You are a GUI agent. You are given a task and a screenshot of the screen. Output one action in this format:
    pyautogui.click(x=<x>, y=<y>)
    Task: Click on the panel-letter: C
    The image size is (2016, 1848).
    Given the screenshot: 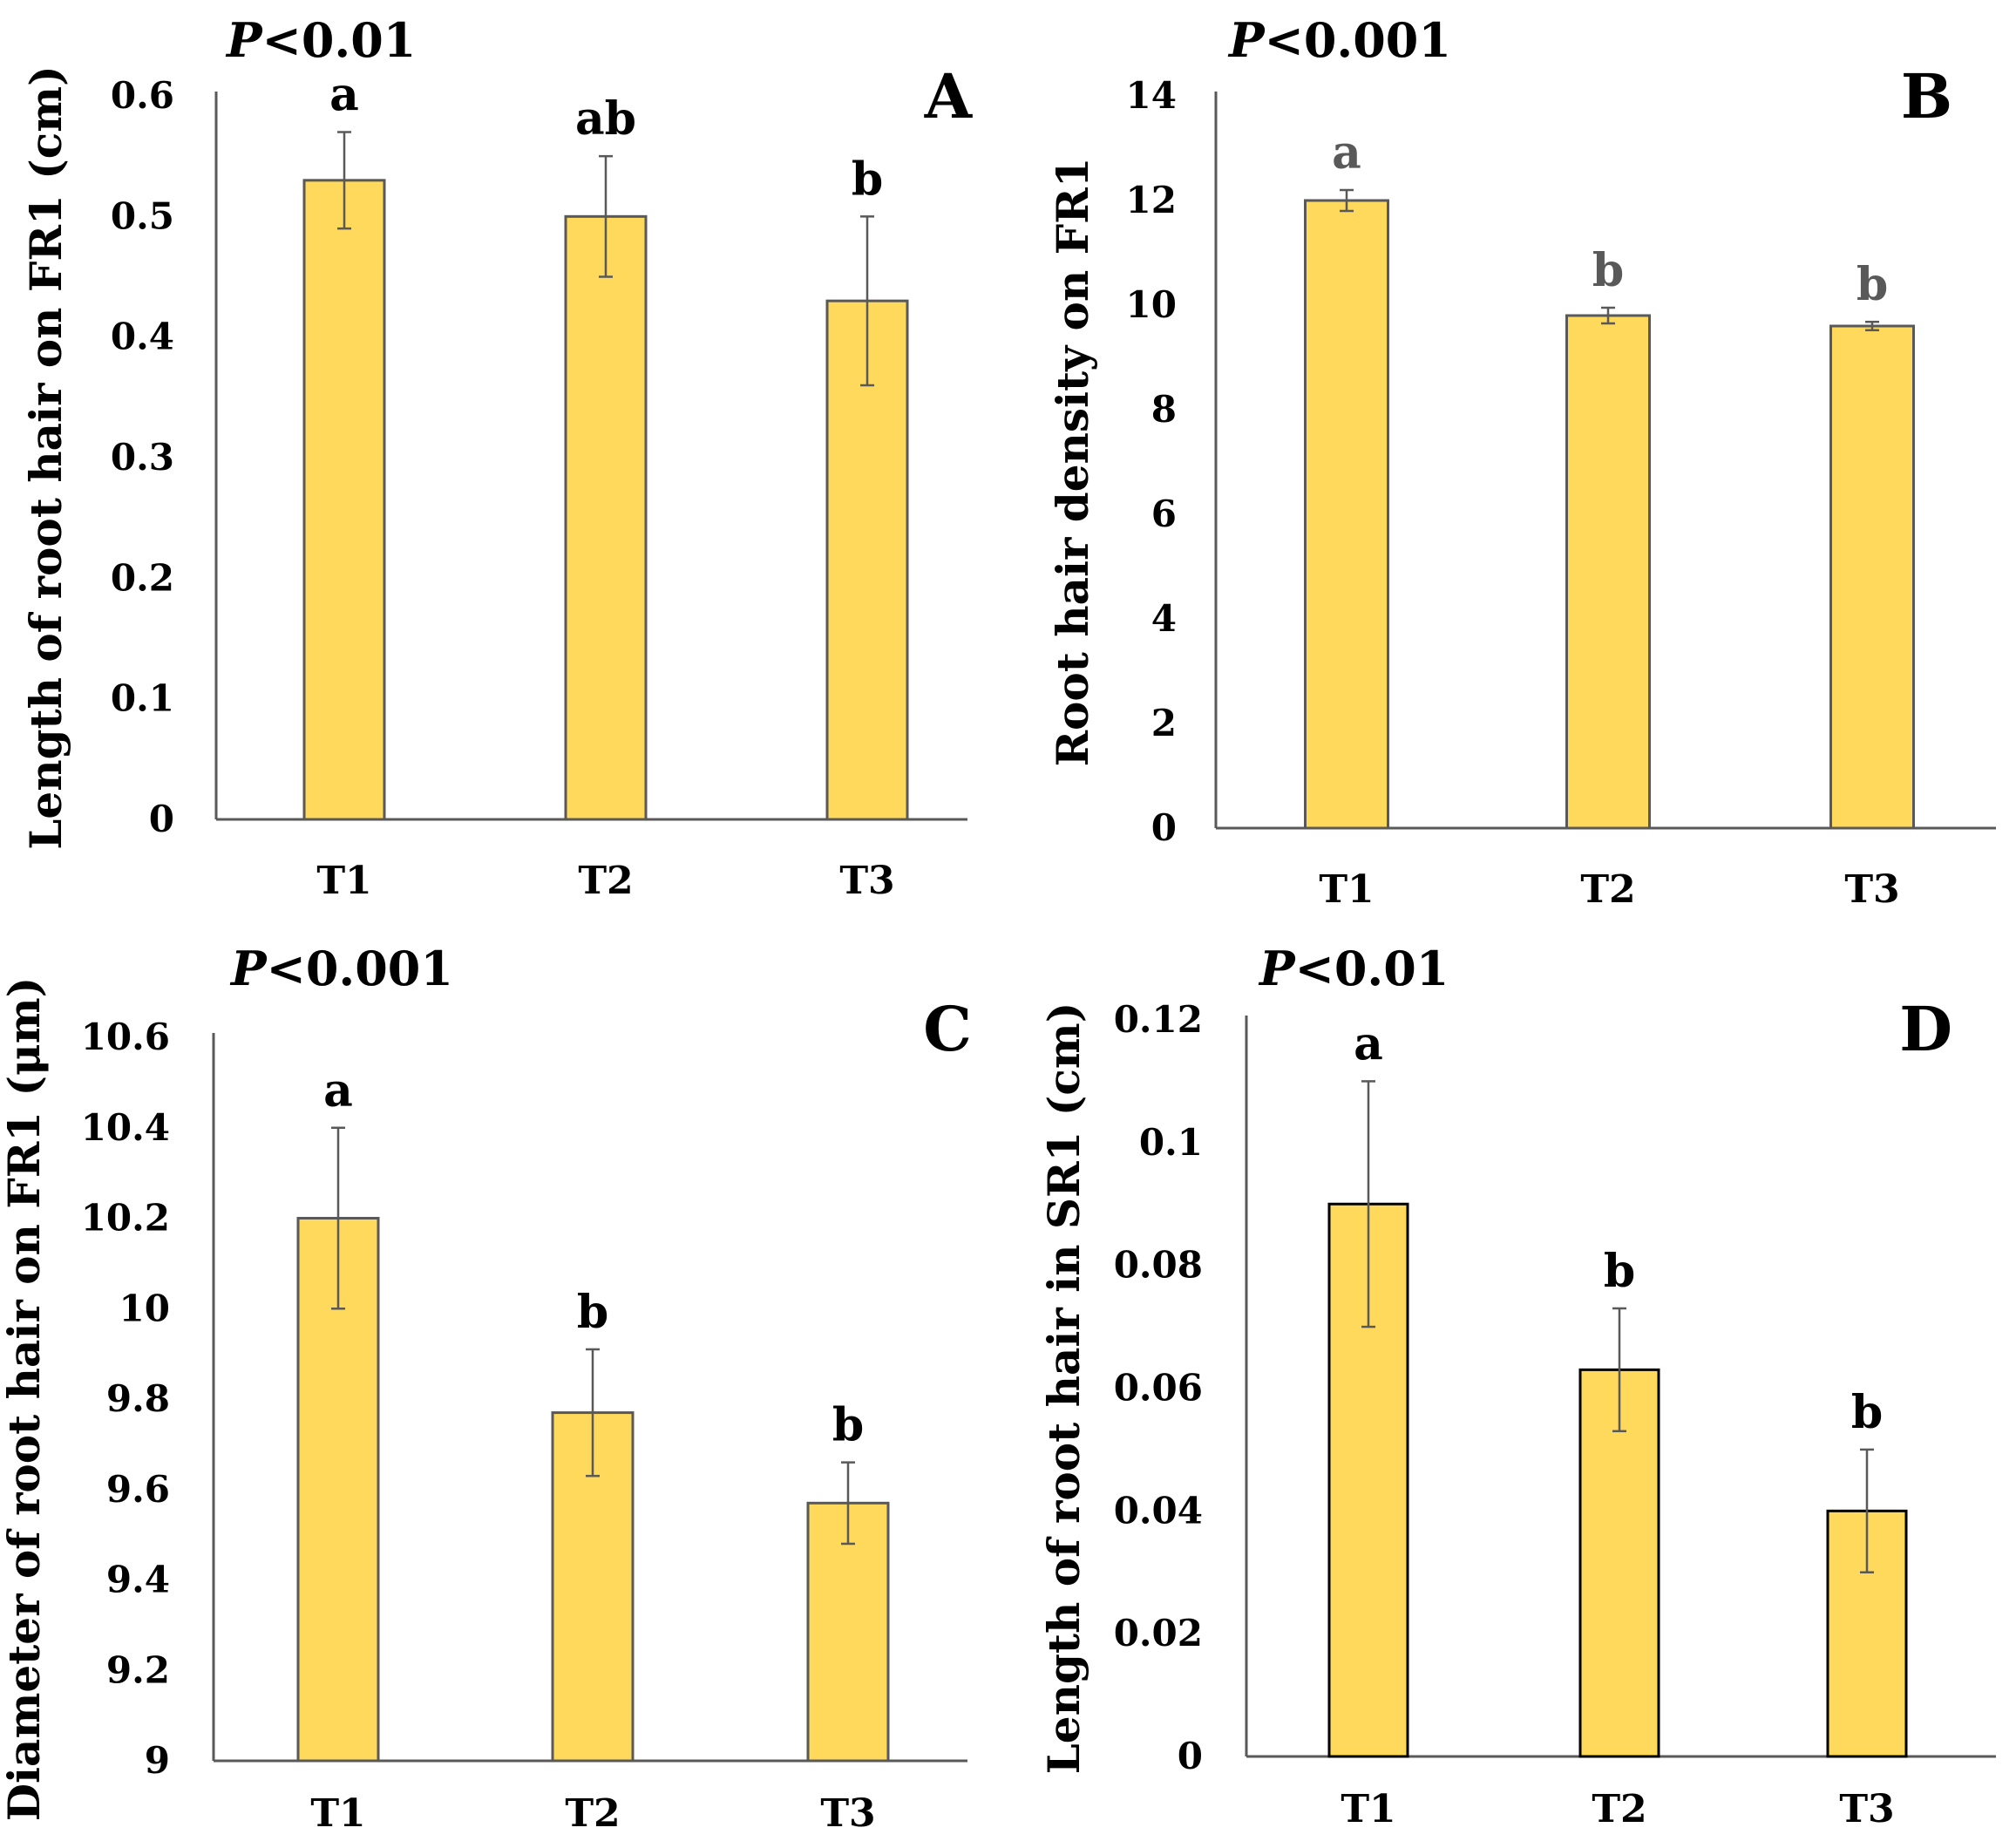 What is the action you would take?
    pyautogui.click(x=948, y=1029)
    